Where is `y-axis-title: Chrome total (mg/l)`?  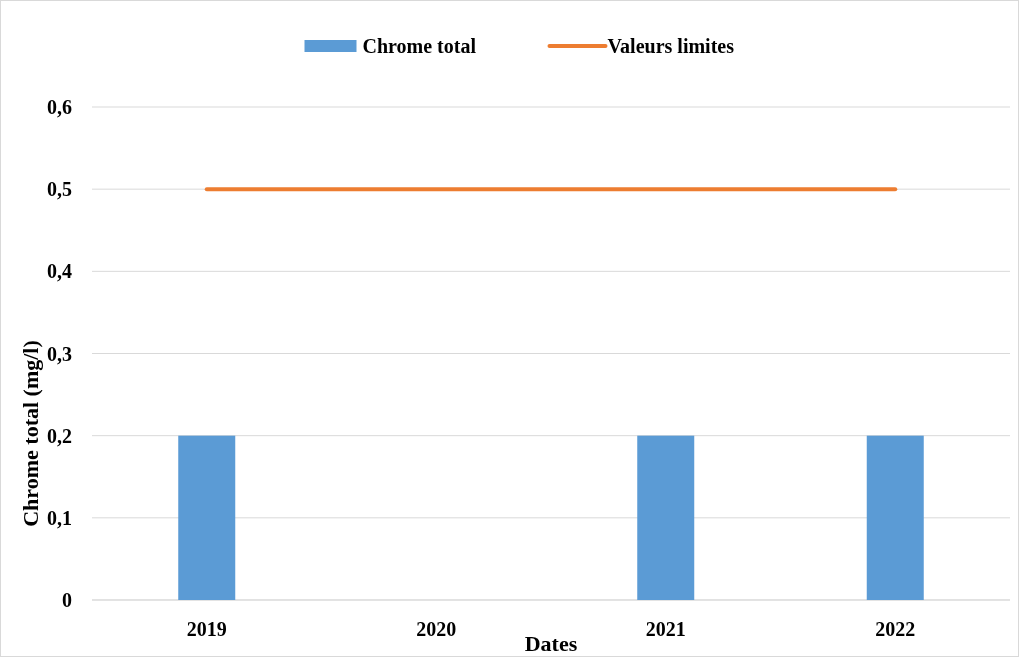 y-axis-title: Chrome total (mg/l) is located at coordinates (30, 433).